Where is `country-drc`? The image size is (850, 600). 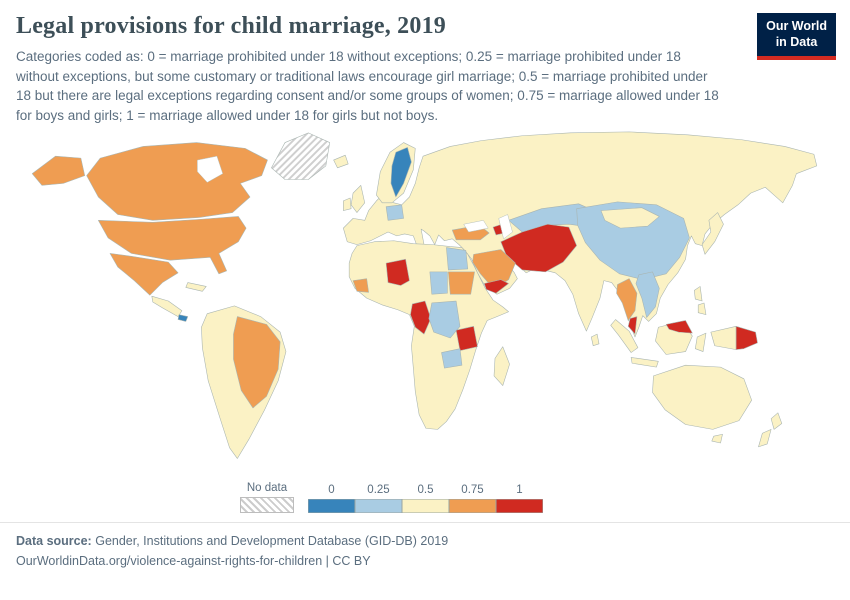 country-drc is located at coordinates (444, 319).